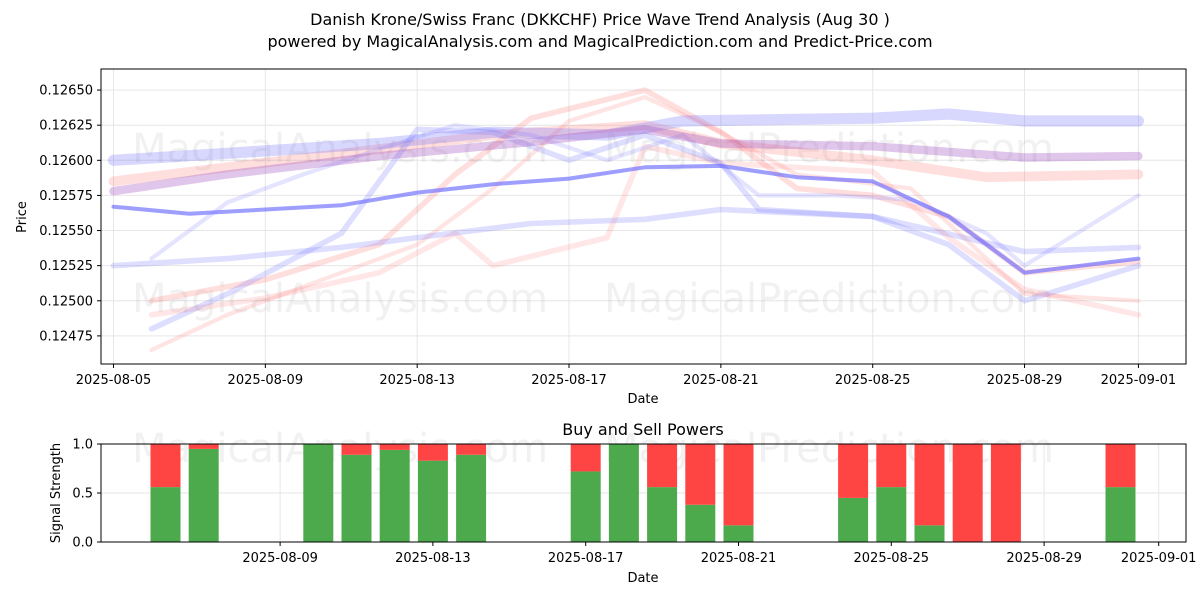 The width and height of the screenshot is (1200, 600). I want to click on price-y-tick-label: 0.12575, so click(66, 196).